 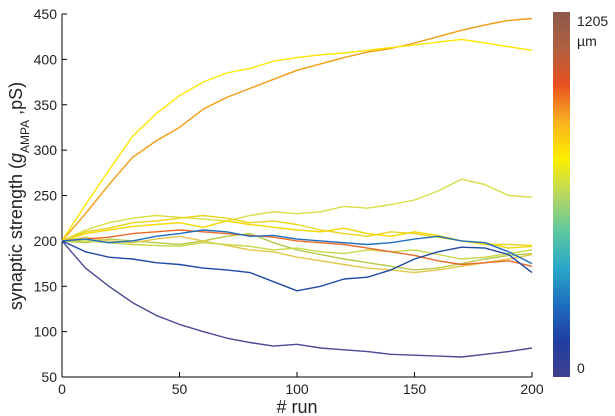 What do you see at coordinates (46, 105) in the screenshot?
I see `y-tick-label: 350` at bounding box center [46, 105].